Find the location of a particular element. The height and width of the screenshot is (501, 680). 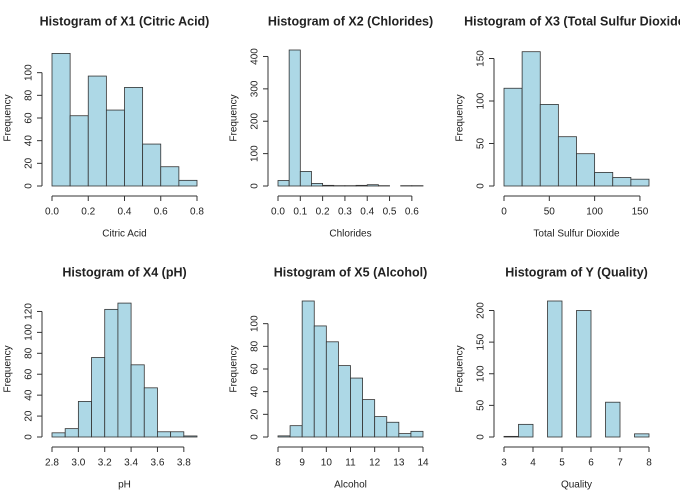

x-tick-label: 0.6 is located at coordinates (412, 212).